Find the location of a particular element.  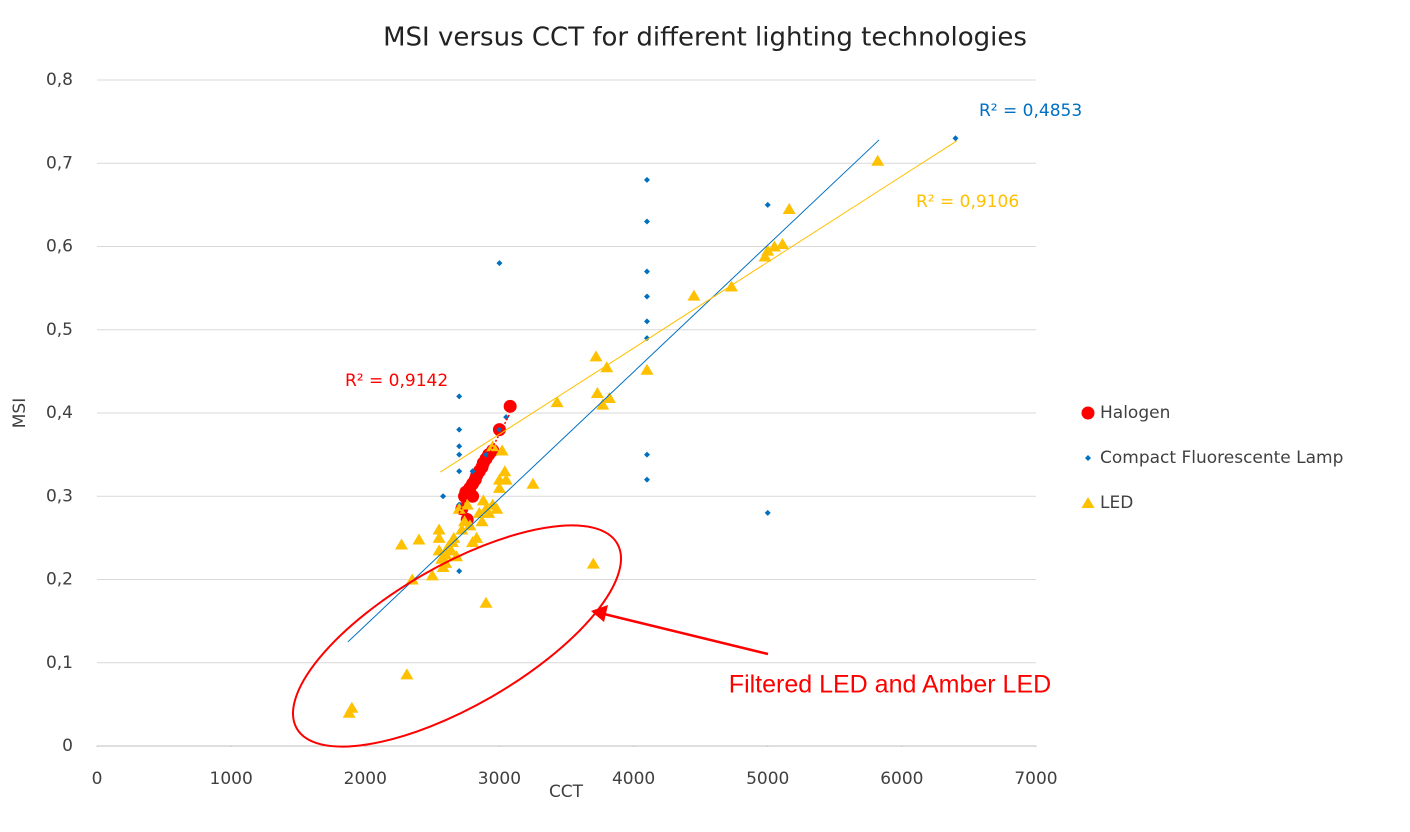

annotation-ellipse is located at coordinates (457, 636).